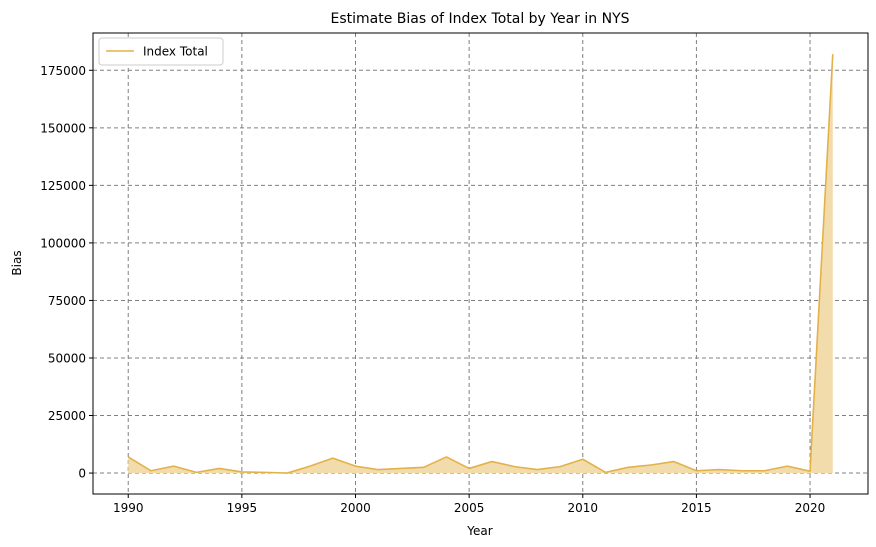  I want to click on legend-label: Index Total, so click(175, 52).